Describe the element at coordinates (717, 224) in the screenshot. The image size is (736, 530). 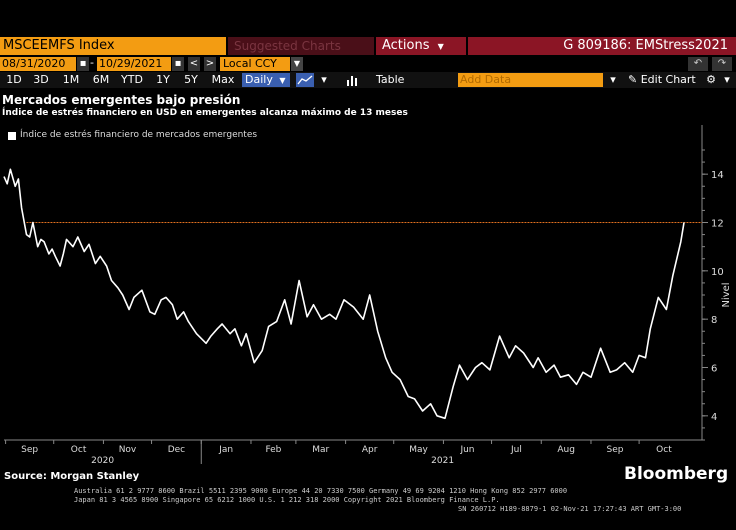
I see `y-tick-label: 12` at that location.